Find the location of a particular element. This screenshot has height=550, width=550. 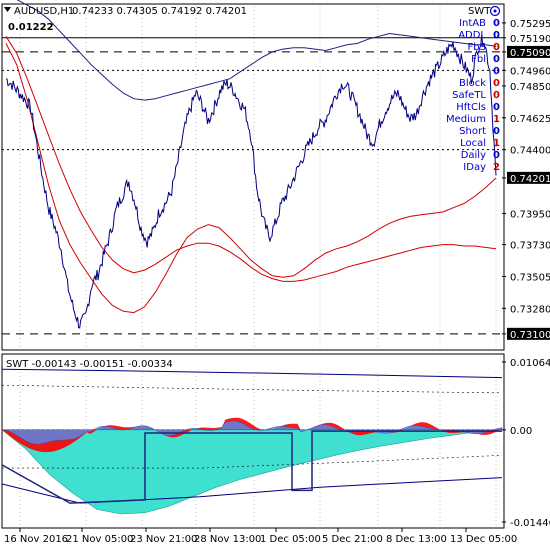

info-label: Daily is located at coordinates (473, 155).